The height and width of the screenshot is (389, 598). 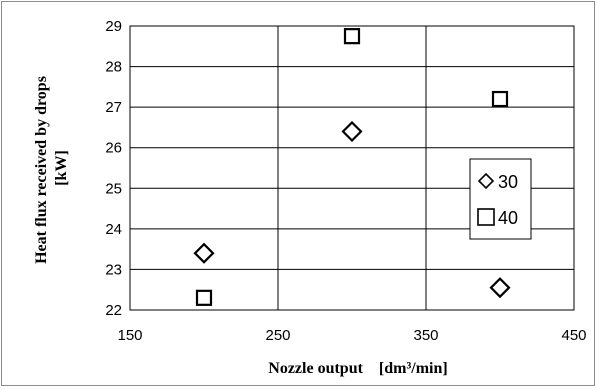 What do you see at coordinates (113, 107) in the screenshot?
I see `y-tick-label: 27` at bounding box center [113, 107].